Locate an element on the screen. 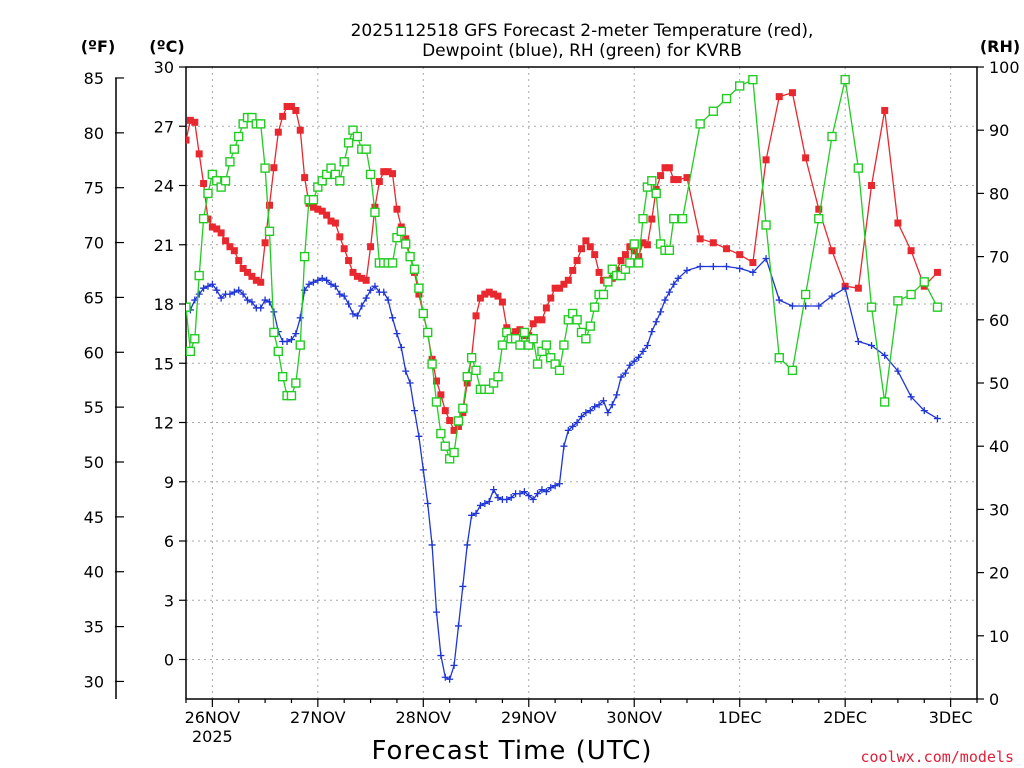  rh-tick-label: 40 is located at coordinates (999, 446).